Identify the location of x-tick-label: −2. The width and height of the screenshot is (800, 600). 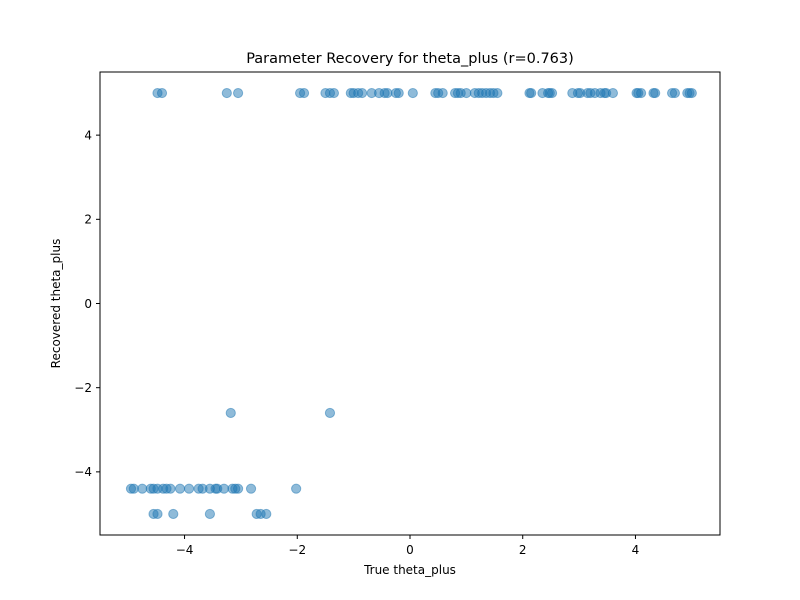
(297, 550).